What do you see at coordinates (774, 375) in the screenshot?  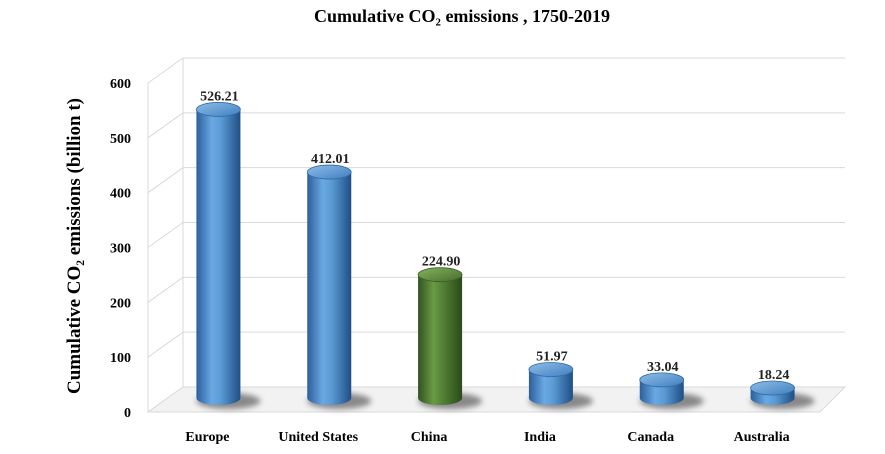 I see `data-label: 18.24` at bounding box center [774, 375].